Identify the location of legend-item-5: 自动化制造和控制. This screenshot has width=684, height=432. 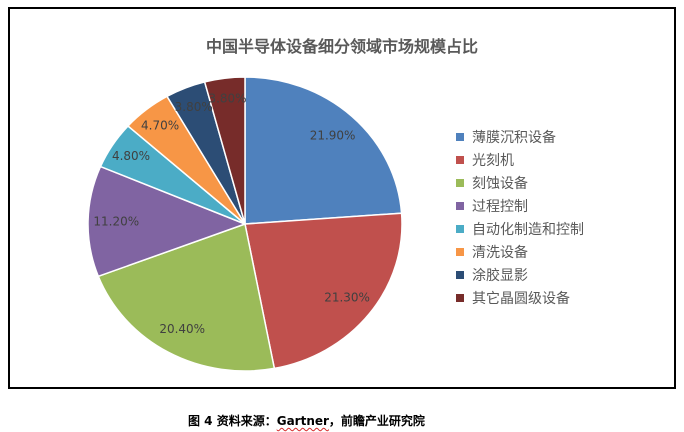
(556, 228).